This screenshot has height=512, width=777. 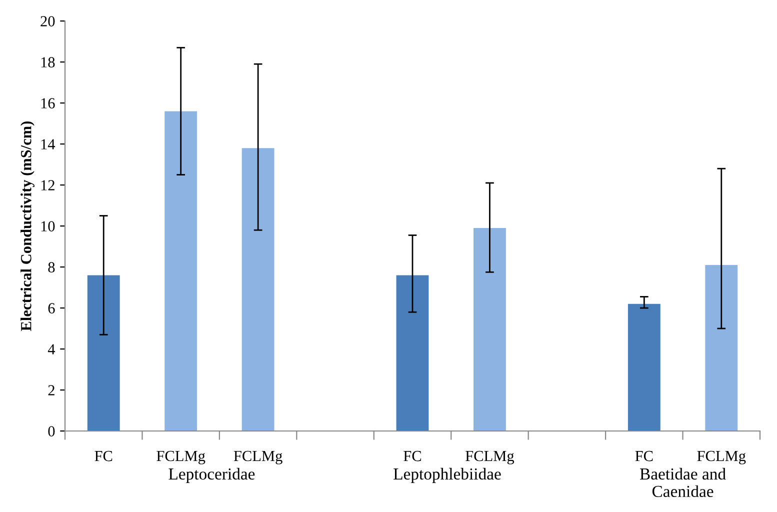 What do you see at coordinates (51, 431) in the screenshot?
I see `y-tick-label: 0` at bounding box center [51, 431].